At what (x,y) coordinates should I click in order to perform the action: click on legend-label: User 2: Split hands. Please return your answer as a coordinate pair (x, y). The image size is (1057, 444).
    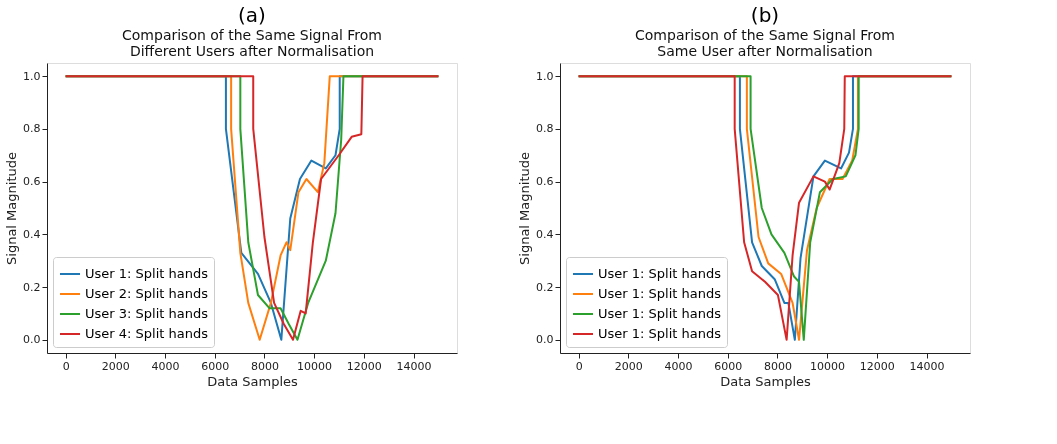
    Looking at the image, I should click on (147, 293).